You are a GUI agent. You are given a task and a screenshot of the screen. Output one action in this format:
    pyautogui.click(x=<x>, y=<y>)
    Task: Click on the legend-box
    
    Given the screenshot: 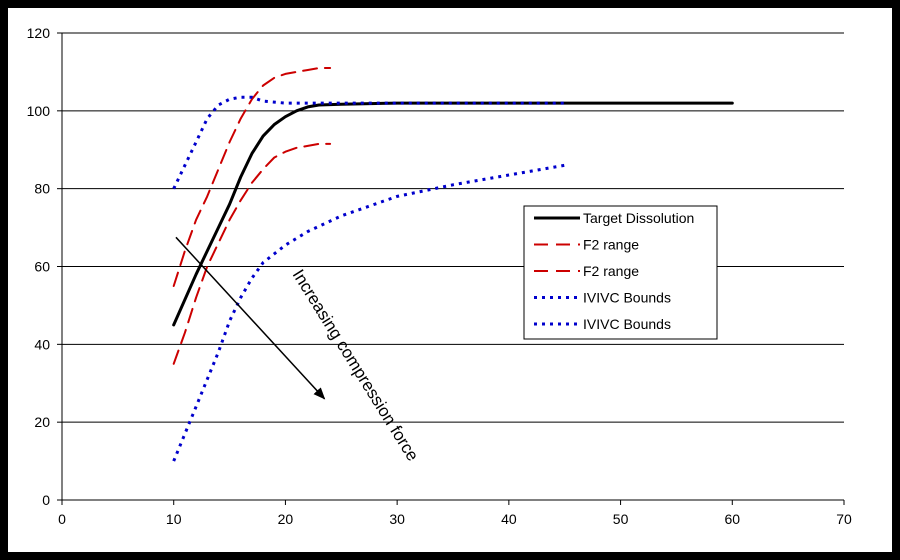 What is the action you would take?
    pyautogui.click(x=620, y=272)
    